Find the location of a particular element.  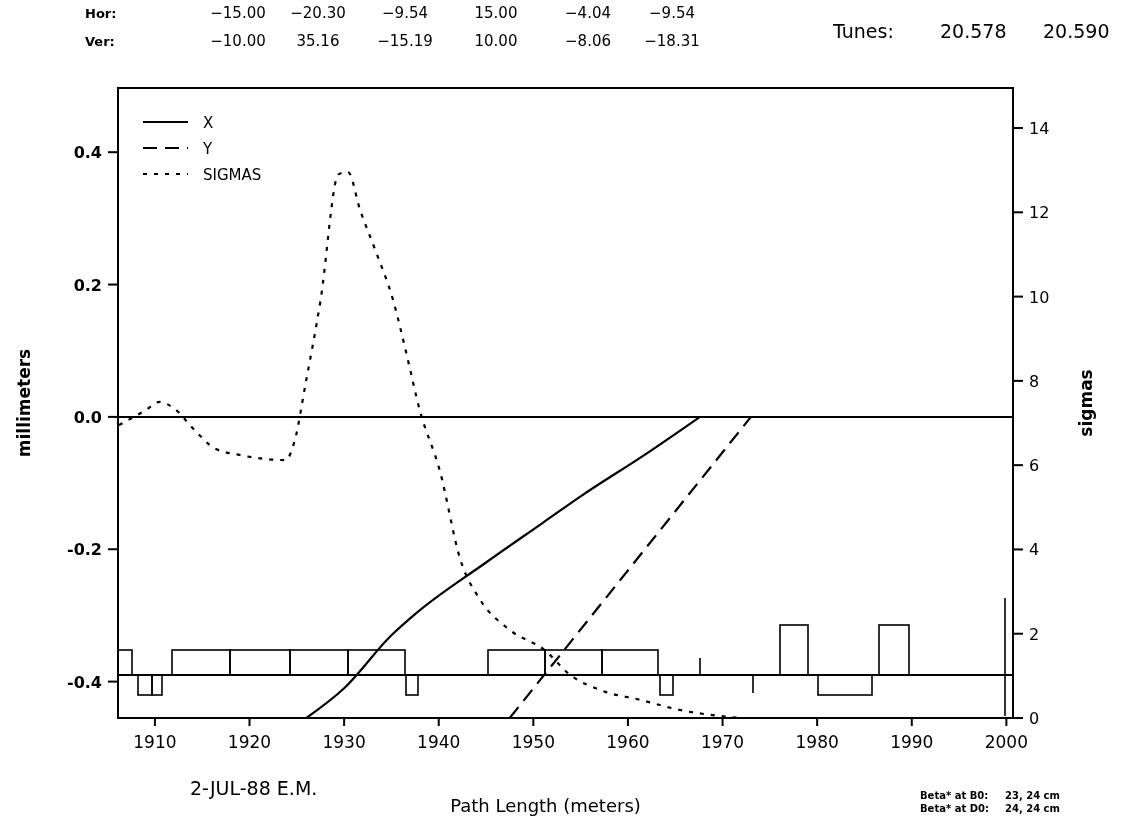

y-tick-label: 0.2 is located at coordinates (87, 285).